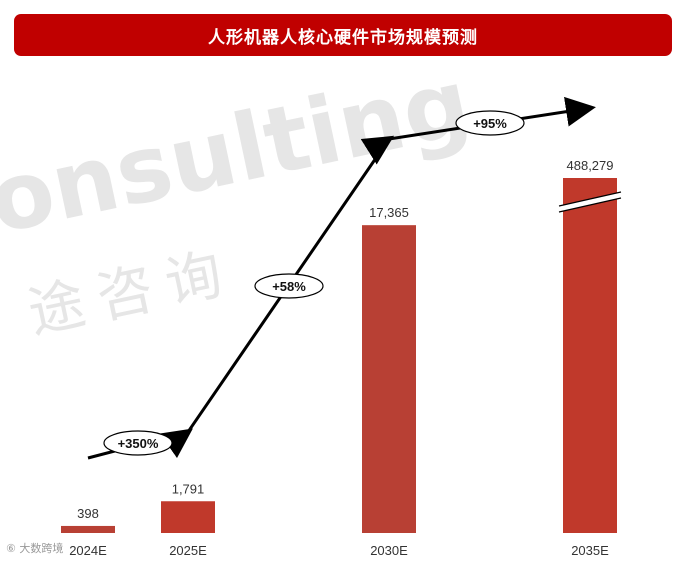 This screenshot has height=565, width=676. Describe the element at coordinates (88, 529) in the screenshot. I see `bar-2024E` at that location.